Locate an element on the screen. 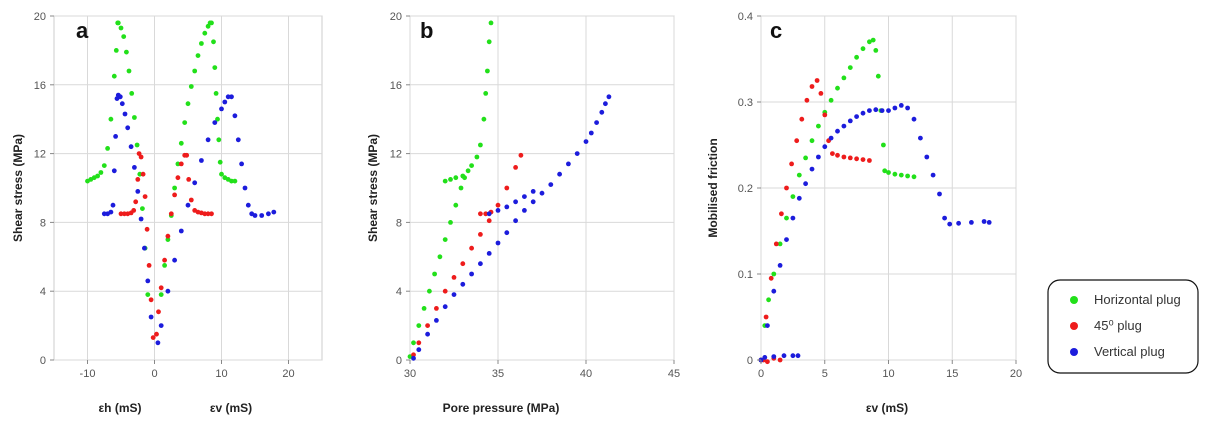  panel-a-xtick-label: -10 is located at coordinates (88, 374).